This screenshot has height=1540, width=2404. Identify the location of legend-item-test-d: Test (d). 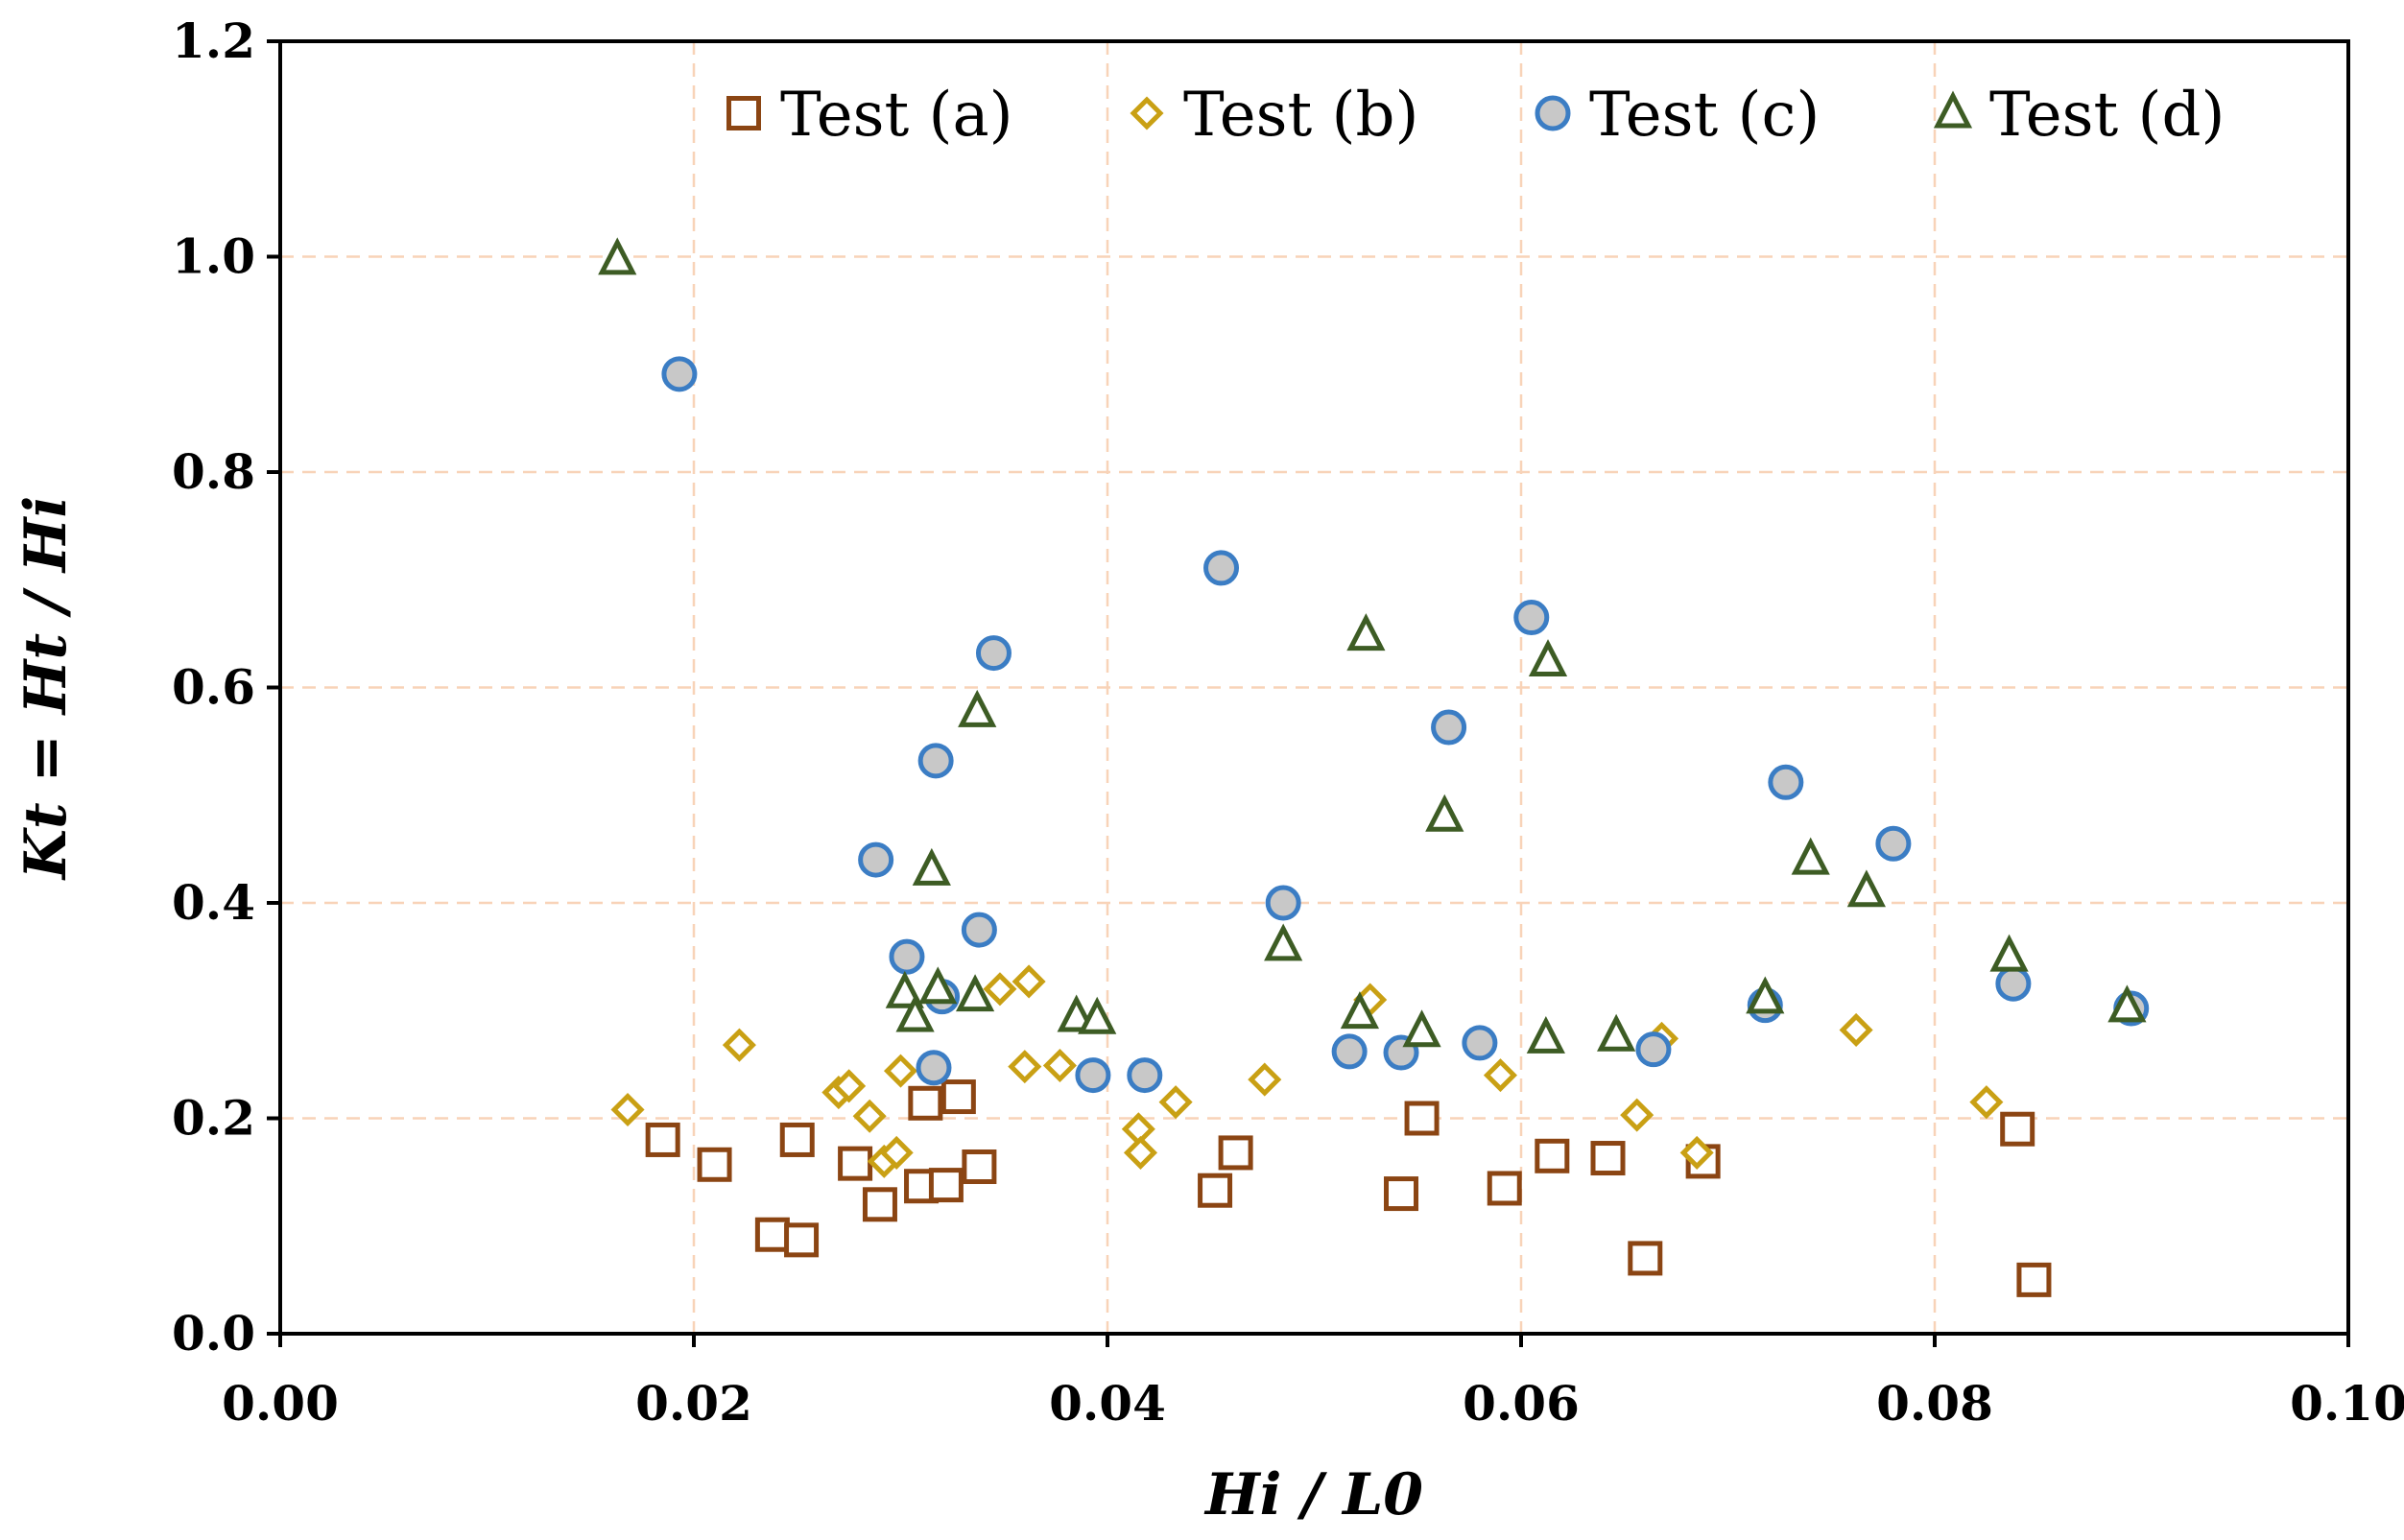
(2079, 115).